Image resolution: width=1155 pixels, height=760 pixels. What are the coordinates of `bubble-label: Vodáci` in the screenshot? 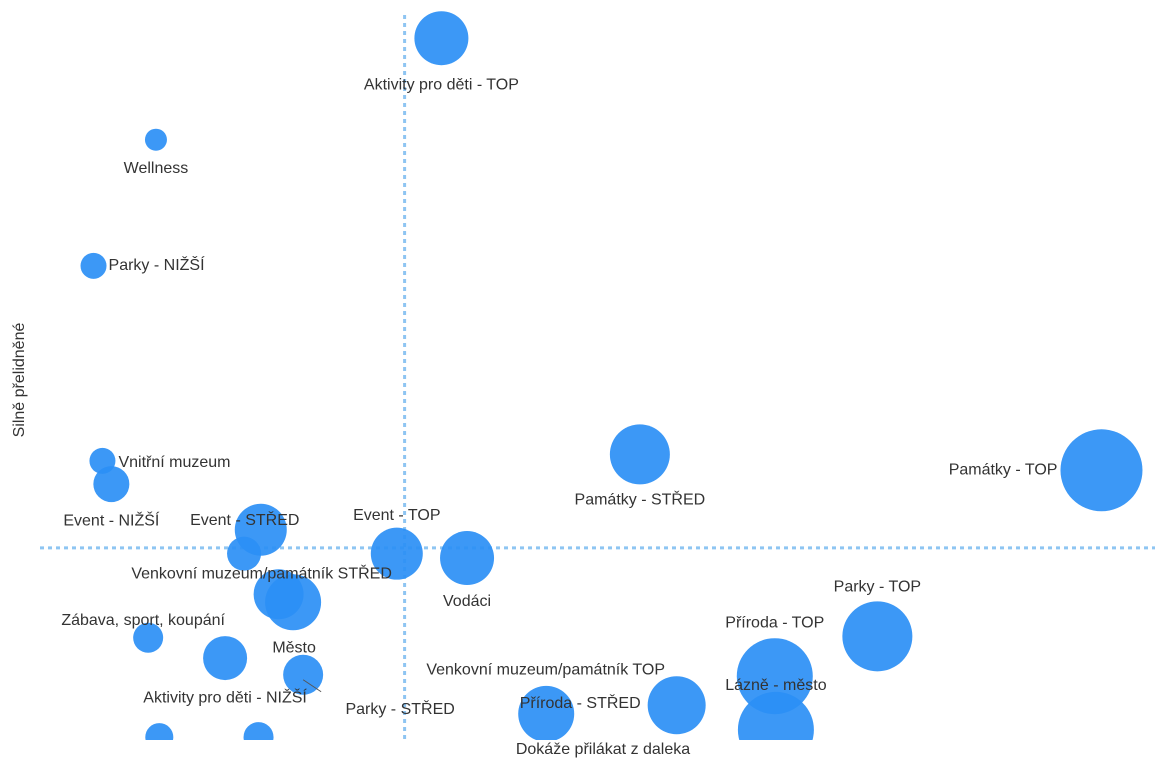 It's located at (467, 601).